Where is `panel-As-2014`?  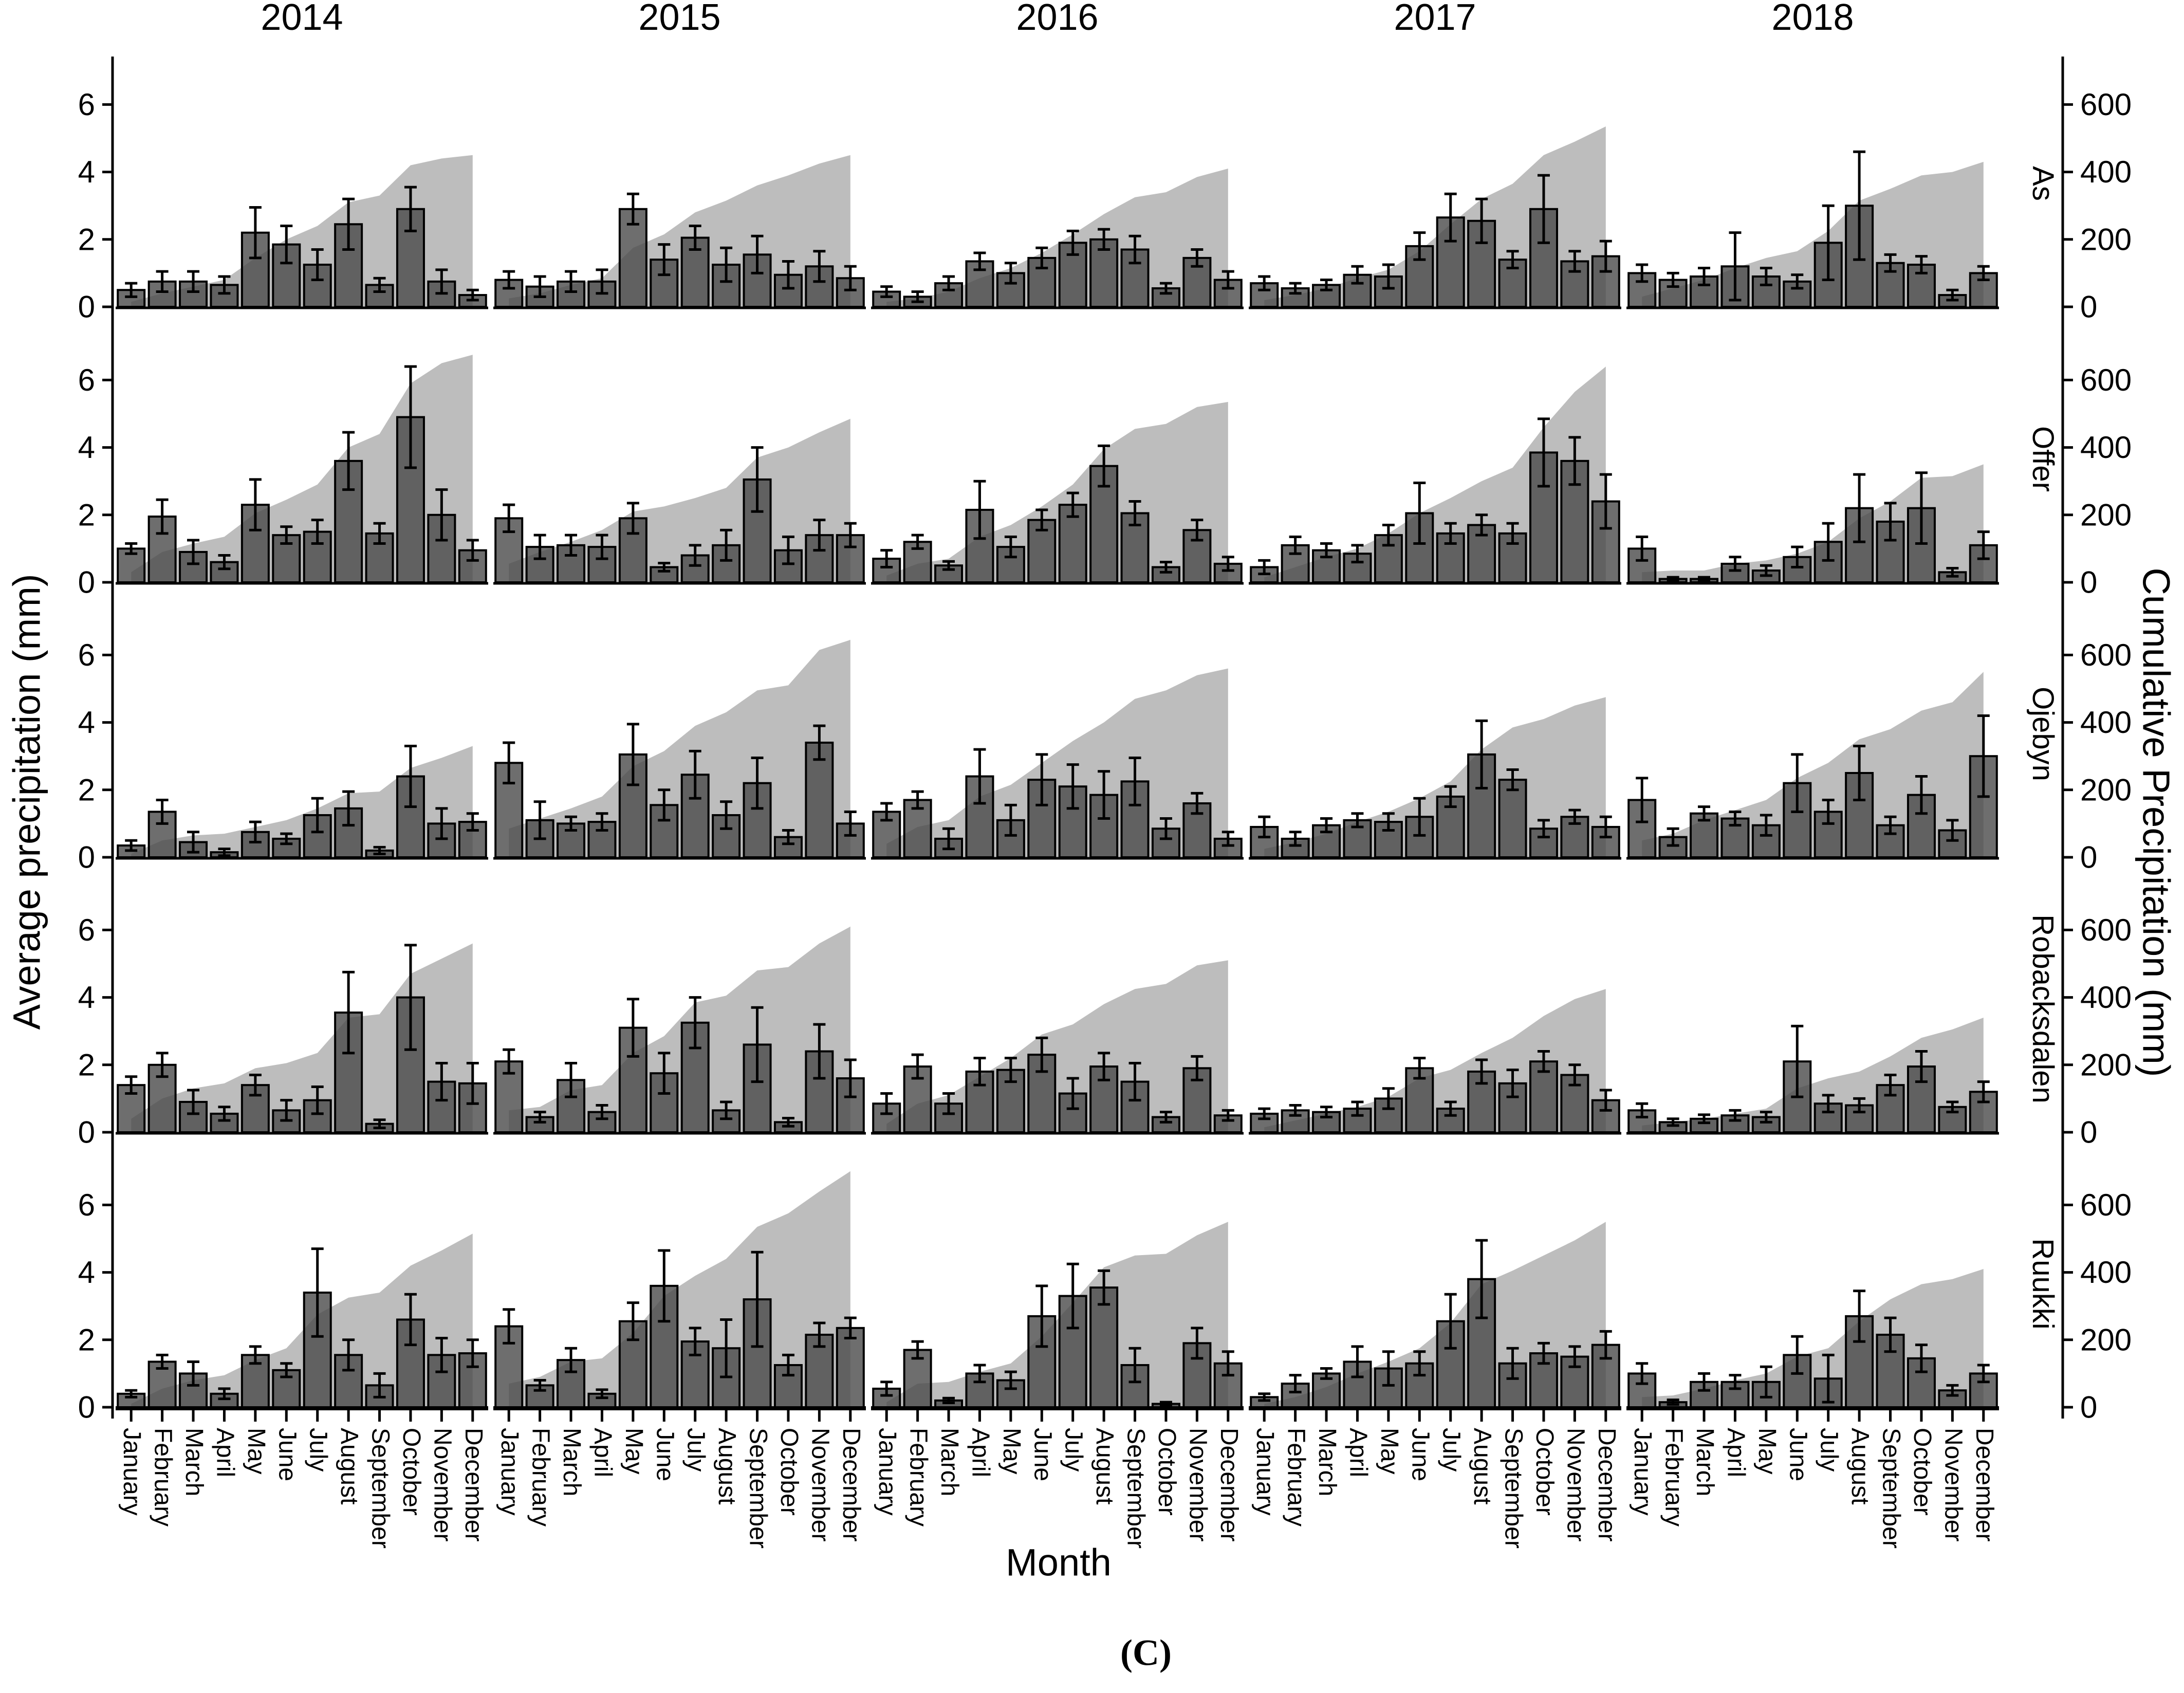
panel-As-2014 is located at coordinates (302, 232).